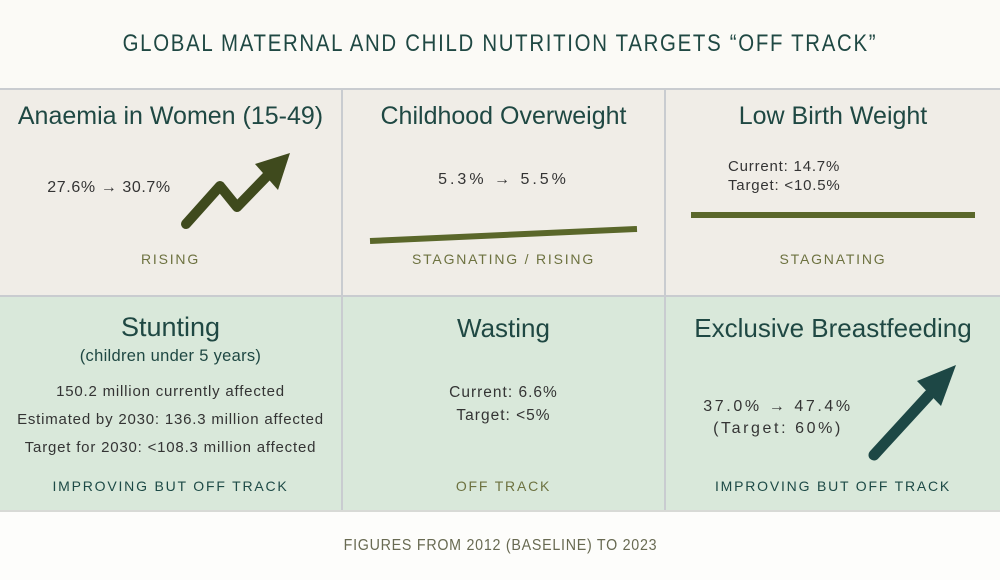 This screenshot has width=1000, height=580. I want to click on card-body-wasting: Current: 6.6% Target: <5%, so click(503, 411).